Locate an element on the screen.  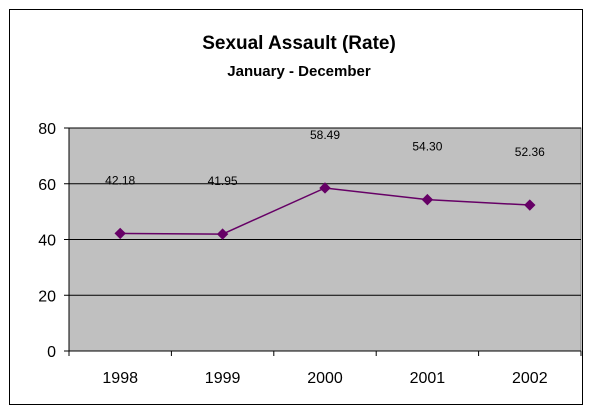
data-point-2002 is located at coordinates (530, 205).